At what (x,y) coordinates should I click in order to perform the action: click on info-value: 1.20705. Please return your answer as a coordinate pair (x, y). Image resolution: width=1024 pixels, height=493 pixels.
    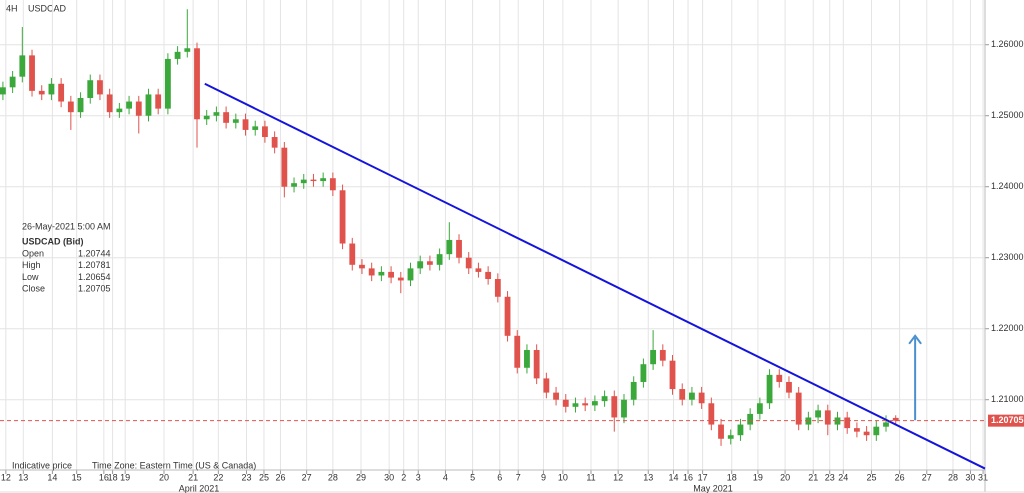
    Looking at the image, I should click on (94, 288).